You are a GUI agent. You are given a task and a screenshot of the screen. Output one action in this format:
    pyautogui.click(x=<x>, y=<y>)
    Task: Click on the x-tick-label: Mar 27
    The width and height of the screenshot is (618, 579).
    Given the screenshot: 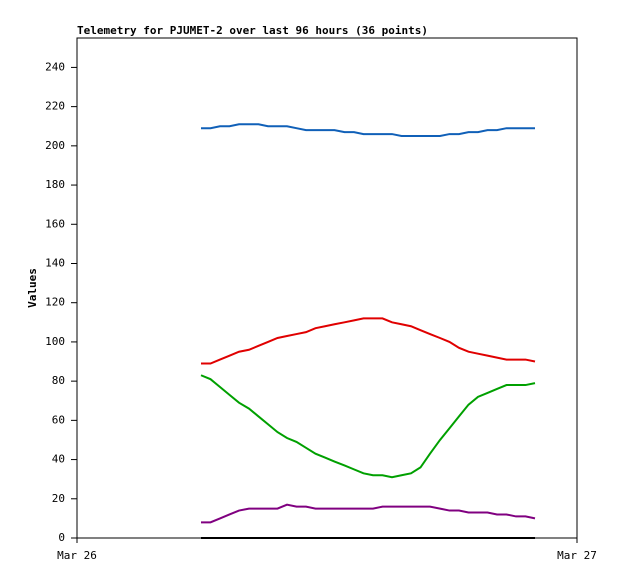 What is the action you would take?
    pyautogui.click(x=577, y=555)
    